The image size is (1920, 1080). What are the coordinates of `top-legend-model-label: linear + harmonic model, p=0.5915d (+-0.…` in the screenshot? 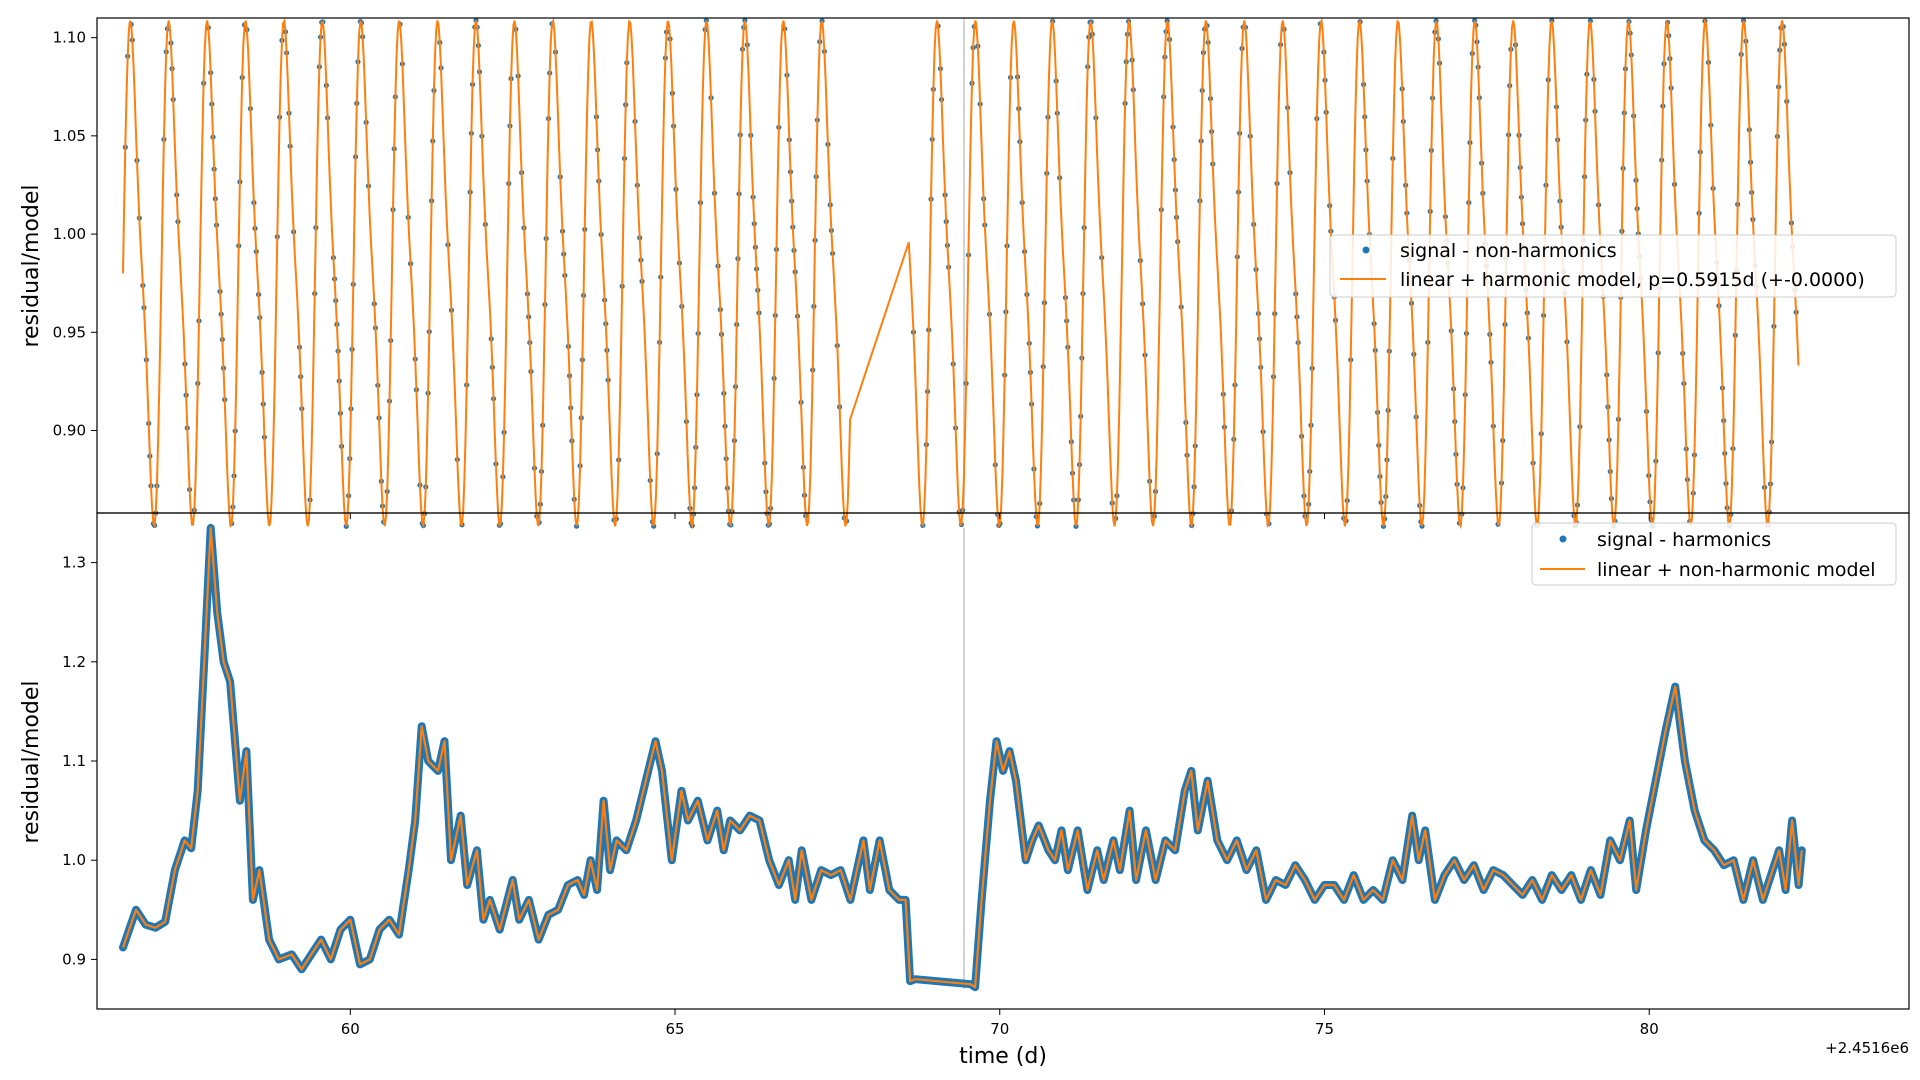 It's located at (1632, 280).